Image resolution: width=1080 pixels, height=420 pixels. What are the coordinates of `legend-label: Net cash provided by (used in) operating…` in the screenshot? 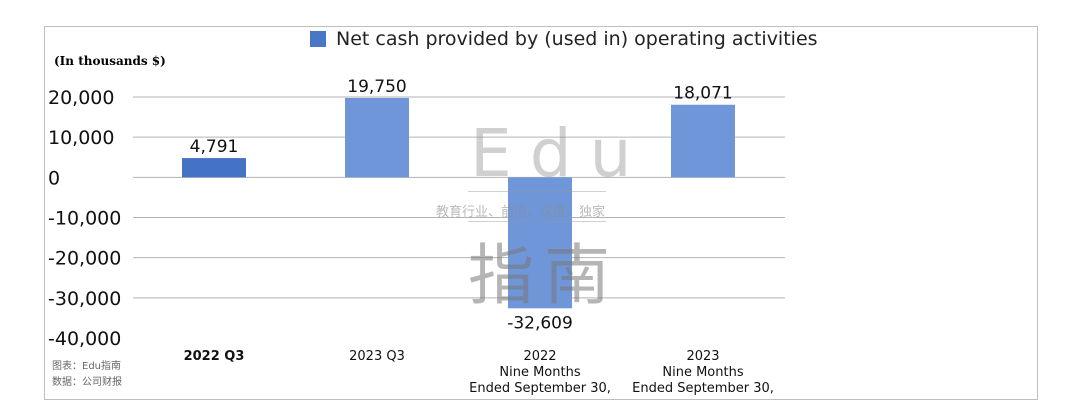 It's located at (577, 39).